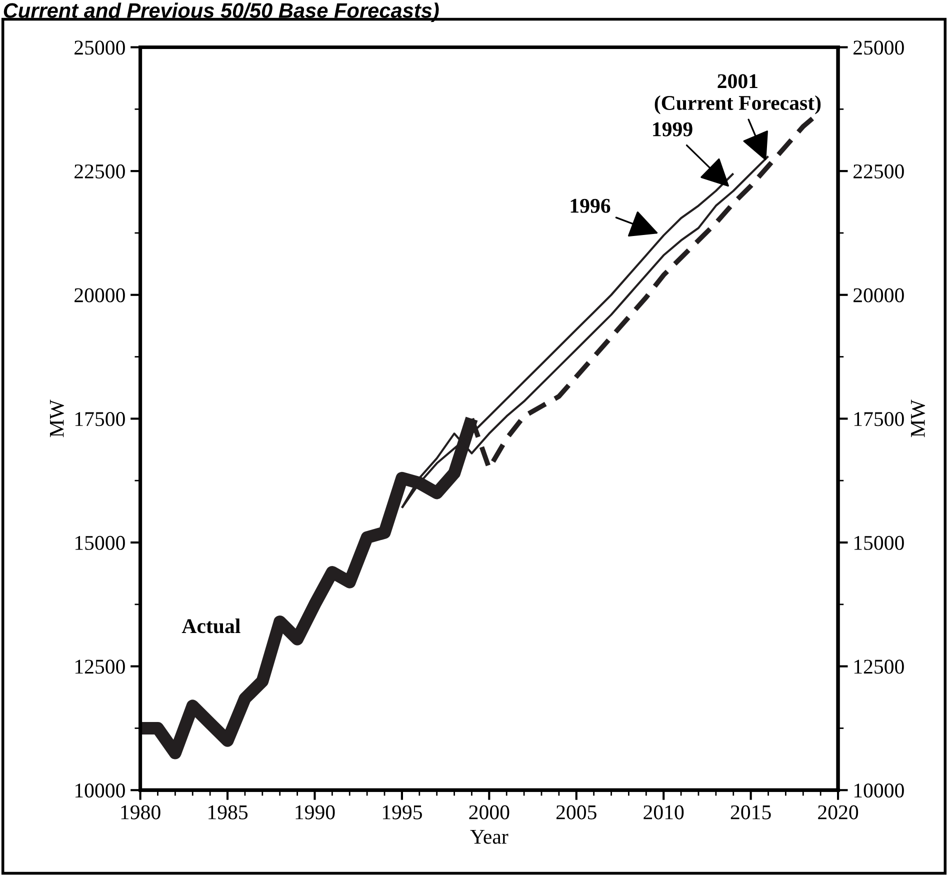  What do you see at coordinates (402, 812) in the screenshot?
I see `x-tick-label: 1995` at bounding box center [402, 812].